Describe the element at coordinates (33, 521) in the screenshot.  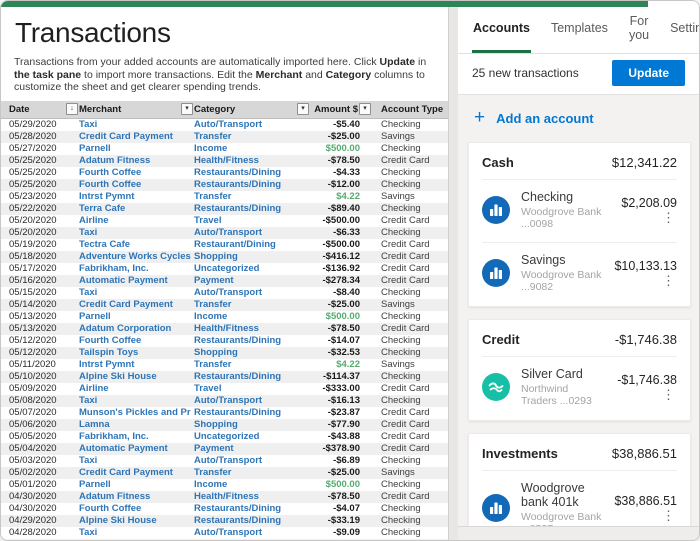
I see `cell-date: 04/29/2020` at that location.